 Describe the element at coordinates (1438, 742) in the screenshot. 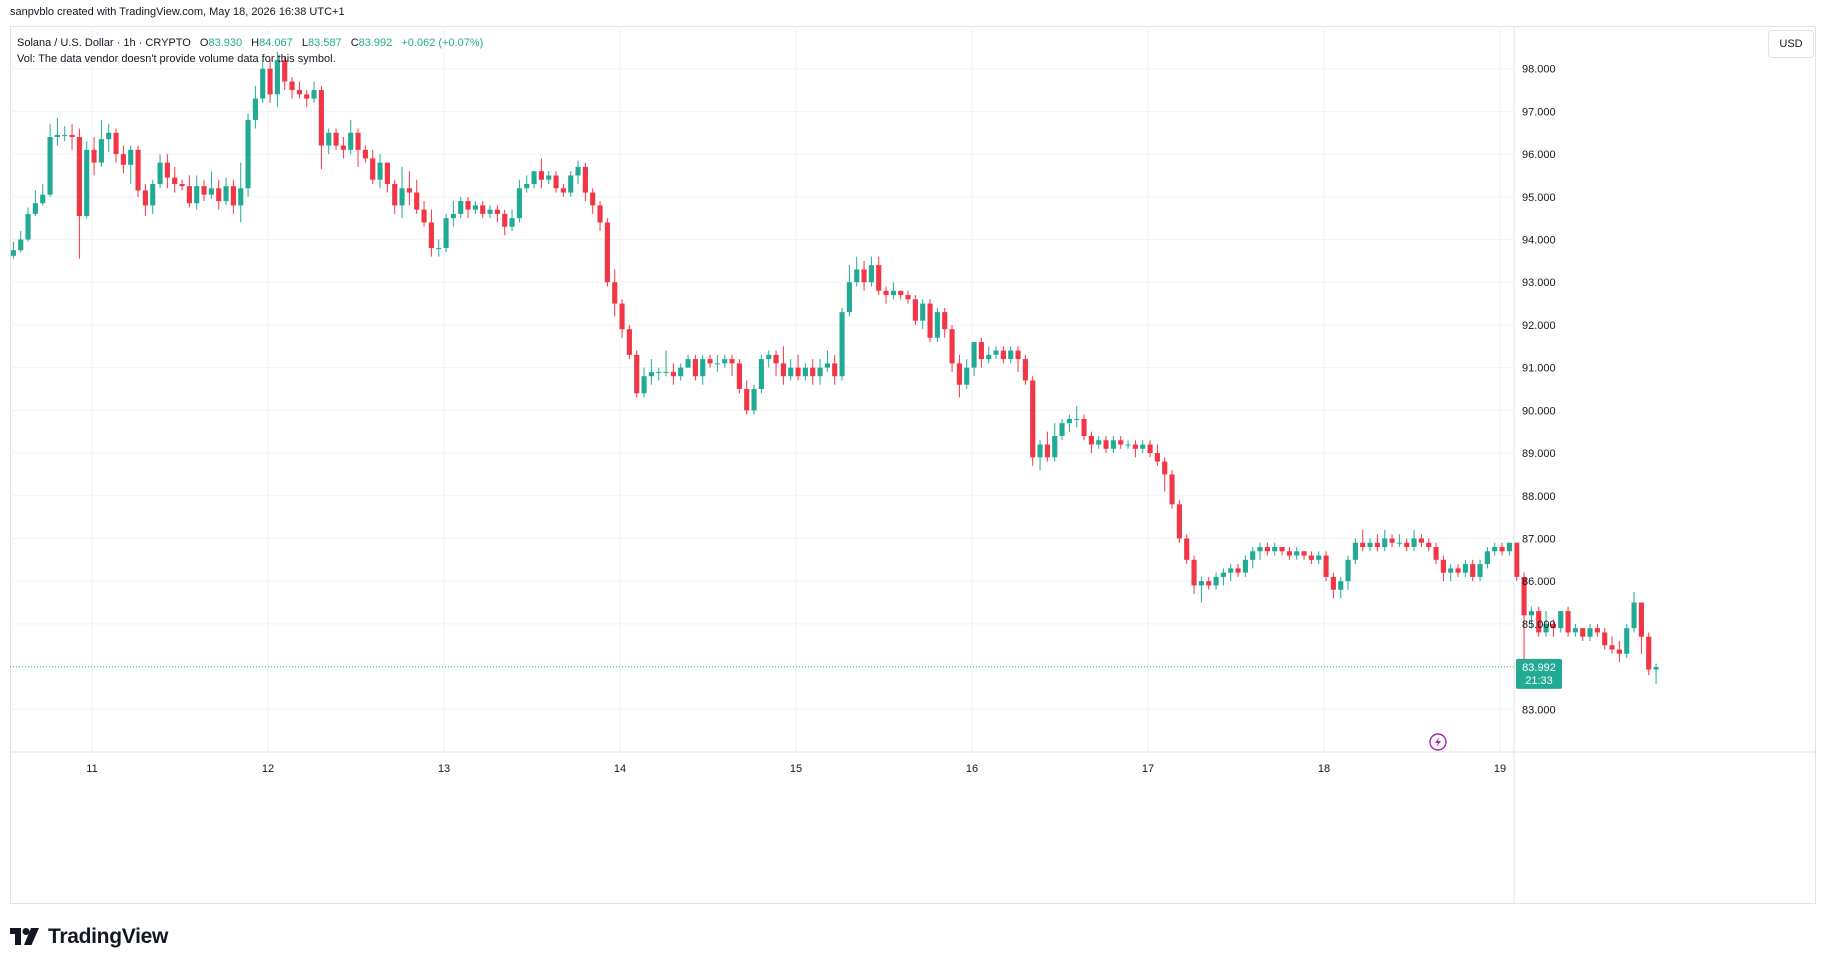

I see `lightning-icon` at that location.